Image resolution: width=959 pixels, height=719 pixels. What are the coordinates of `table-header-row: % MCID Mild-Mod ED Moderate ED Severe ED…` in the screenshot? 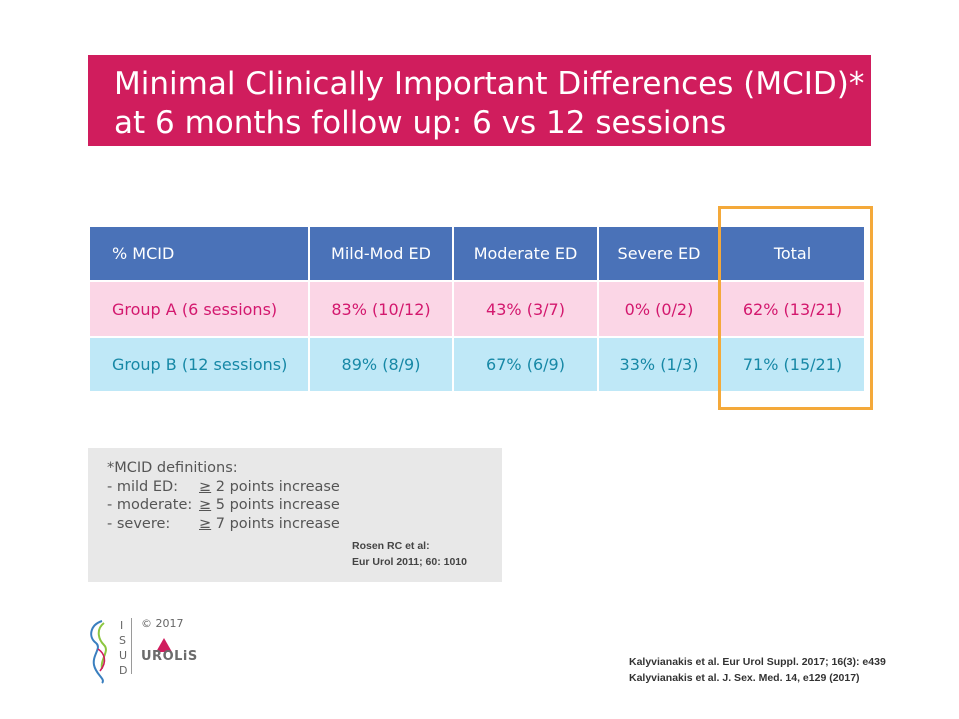 It's located at (477, 253).